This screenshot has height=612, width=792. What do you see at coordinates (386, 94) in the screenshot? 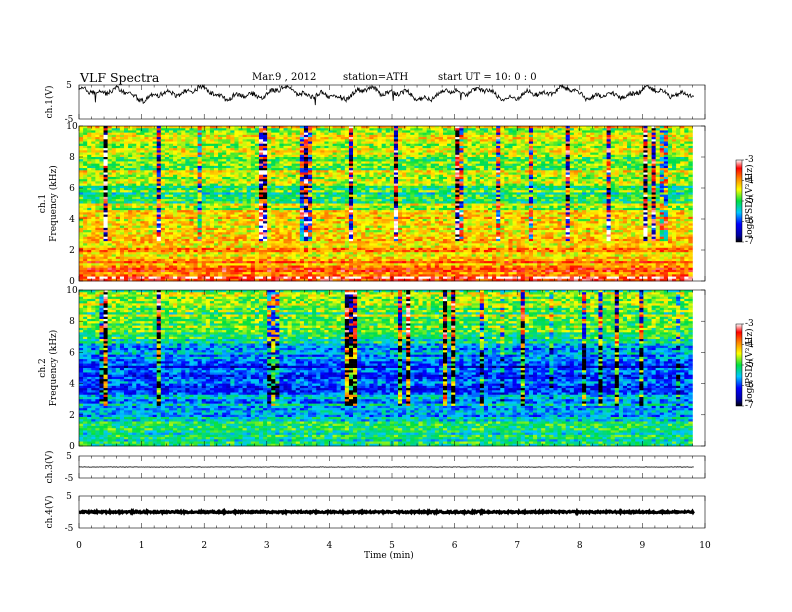
I see `ch1-waveform-trace` at bounding box center [386, 94].